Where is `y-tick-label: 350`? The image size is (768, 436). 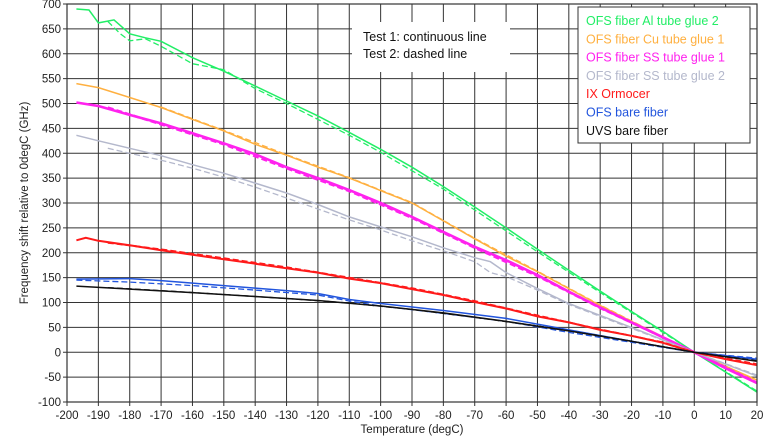
y-tick-label: 350 is located at coordinates (51, 179).